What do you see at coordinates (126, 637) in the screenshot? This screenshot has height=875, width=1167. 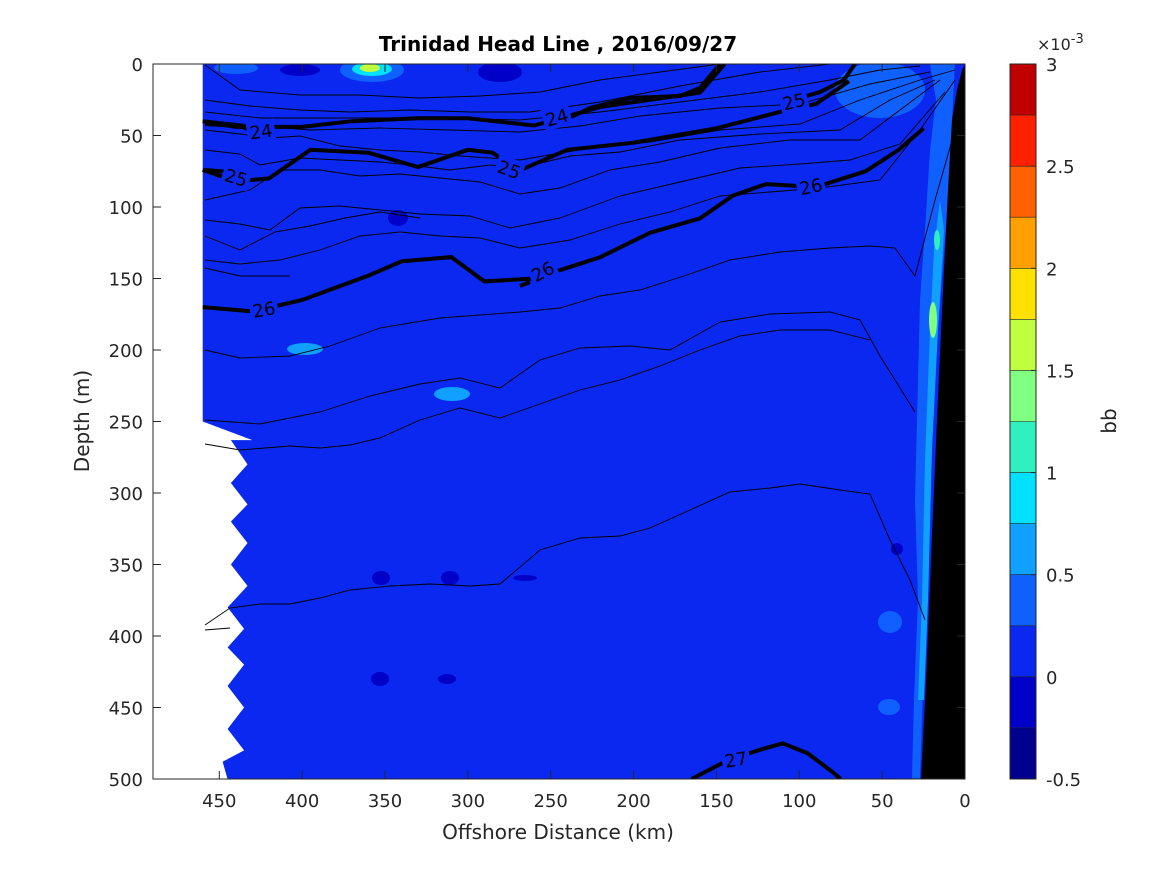 I see `y-tick-label: 400` at bounding box center [126, 637].